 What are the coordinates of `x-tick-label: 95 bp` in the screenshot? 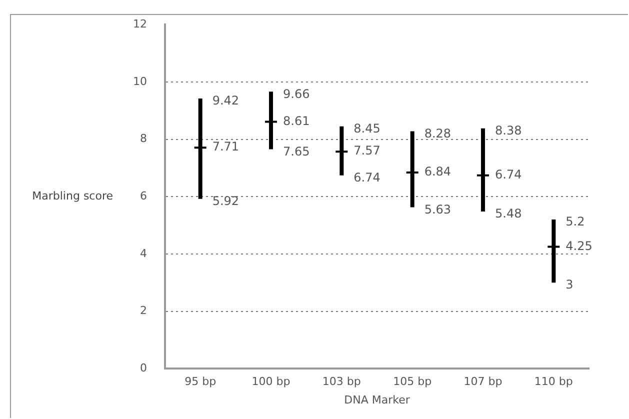 It's located at (200, 381).